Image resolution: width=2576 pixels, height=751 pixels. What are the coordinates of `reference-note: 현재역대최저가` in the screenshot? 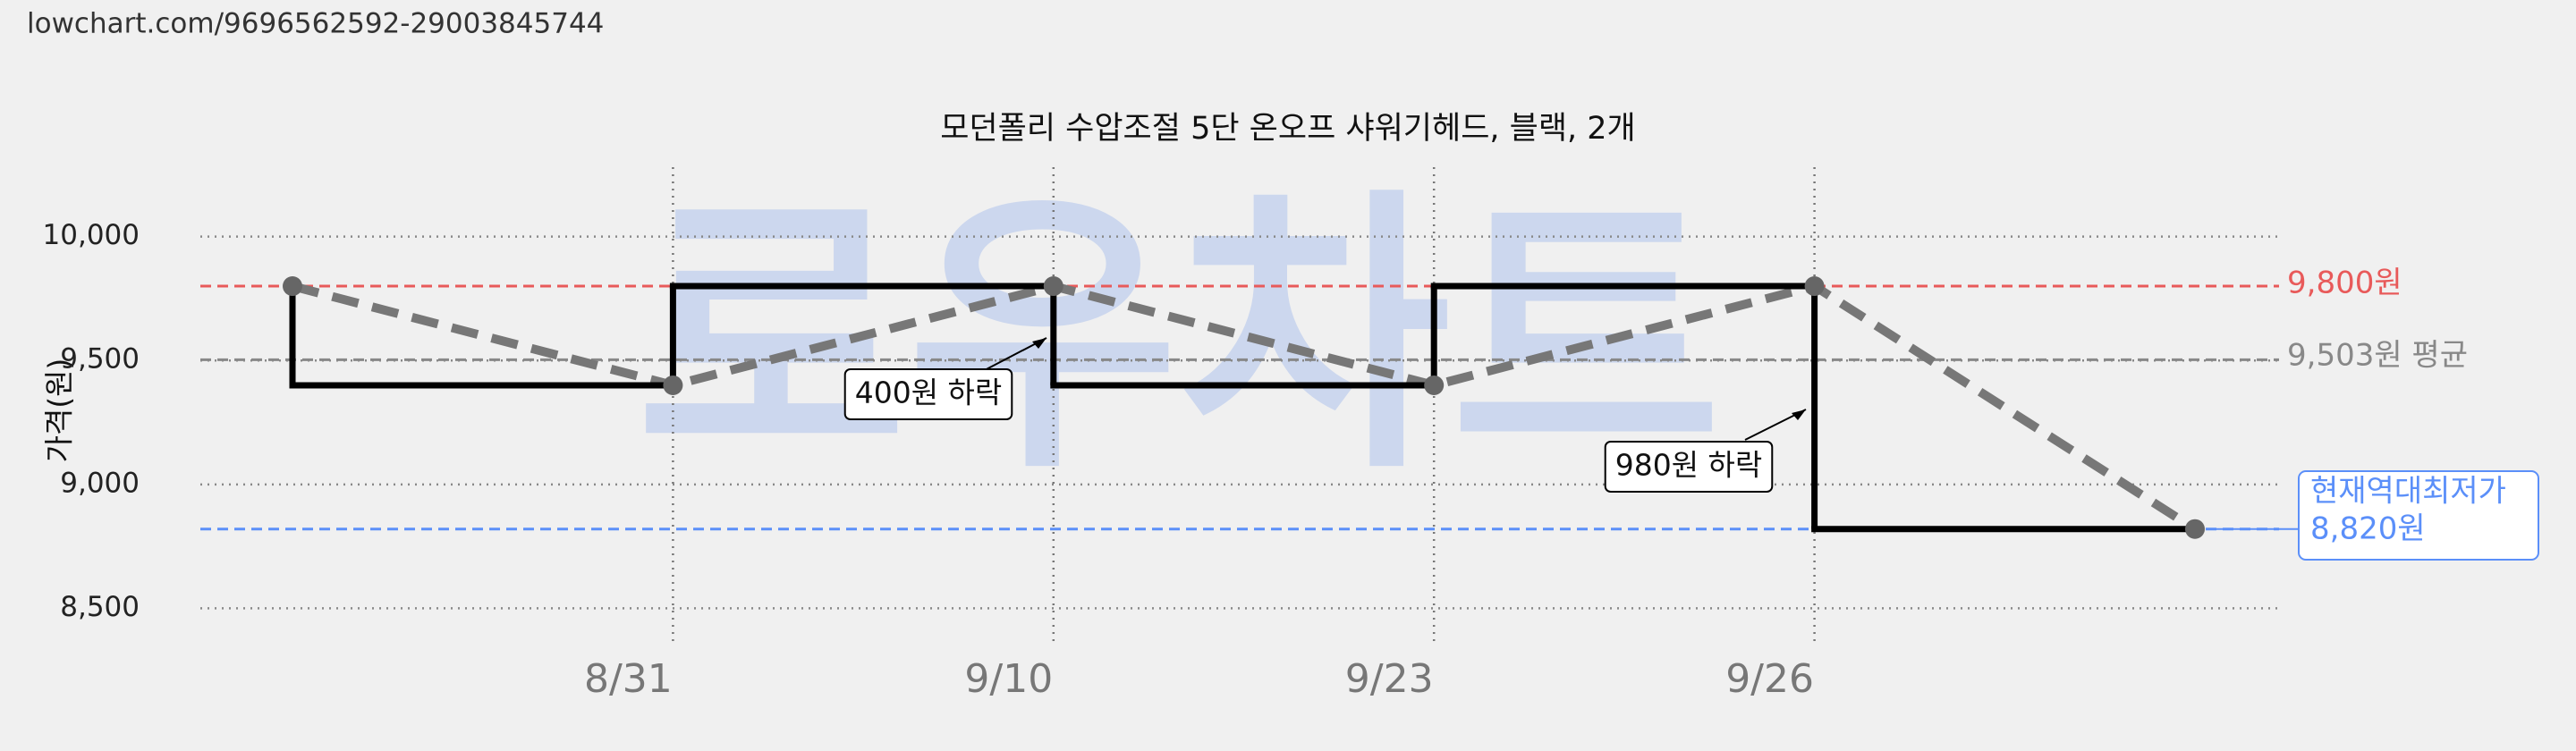 It's located at (2408, 492).